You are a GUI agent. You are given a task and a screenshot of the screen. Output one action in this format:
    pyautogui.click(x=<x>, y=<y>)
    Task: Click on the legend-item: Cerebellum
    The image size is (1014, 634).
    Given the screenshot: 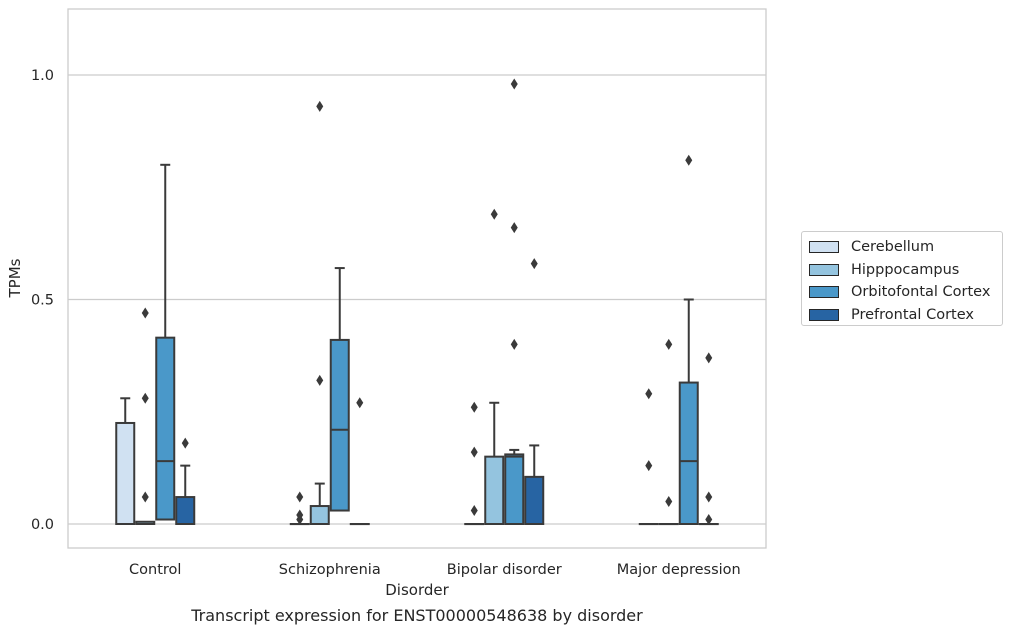 What is the action you would take?
    pyautogui.click(x=905, y=247)
    